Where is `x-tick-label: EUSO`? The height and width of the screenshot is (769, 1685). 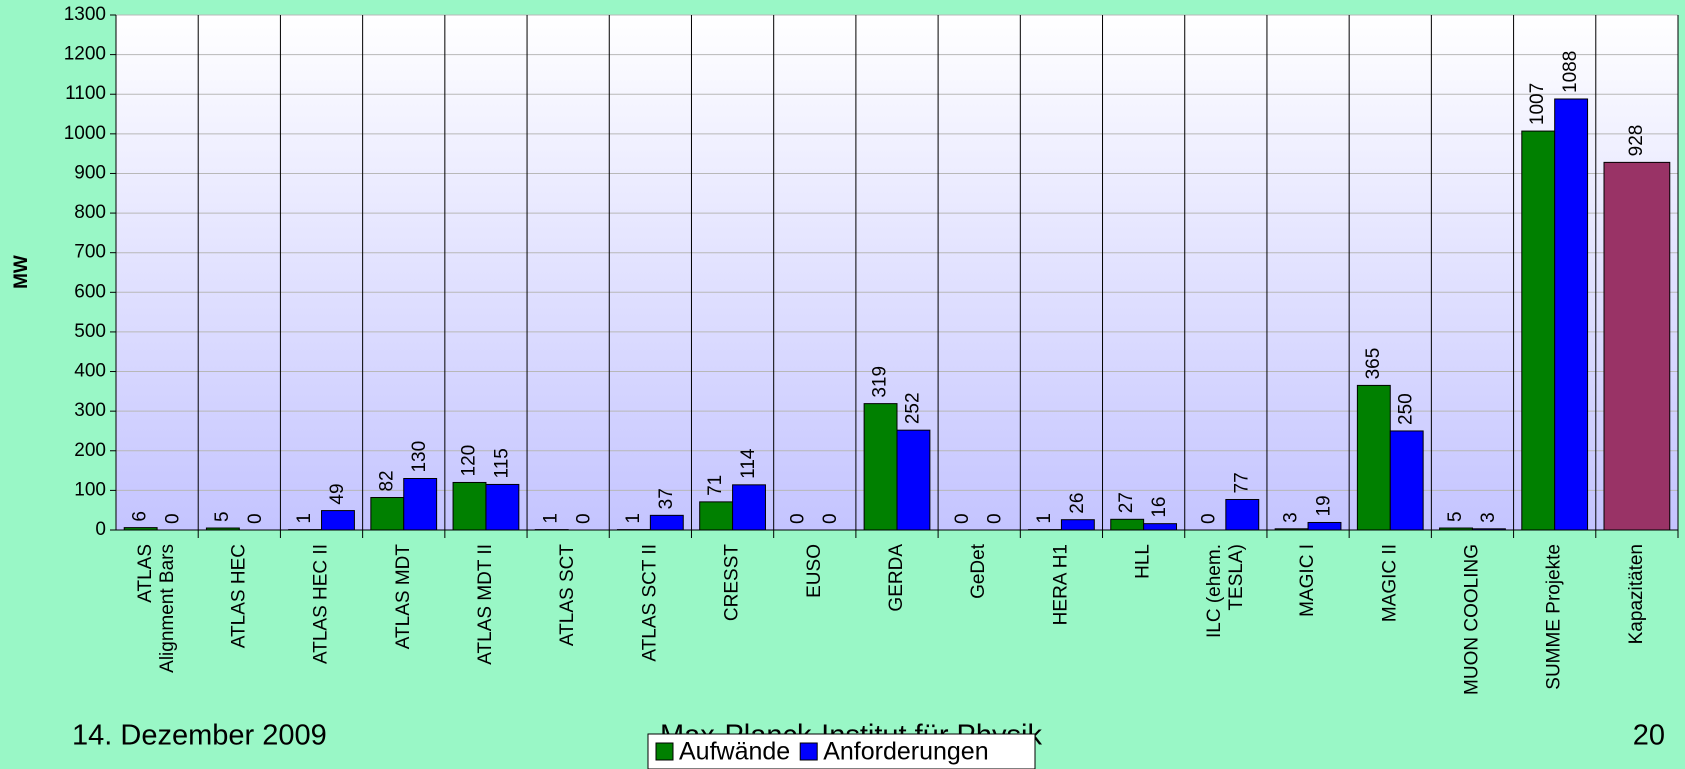
x-tick-label: EUSO is located at coordinates (814, 571).